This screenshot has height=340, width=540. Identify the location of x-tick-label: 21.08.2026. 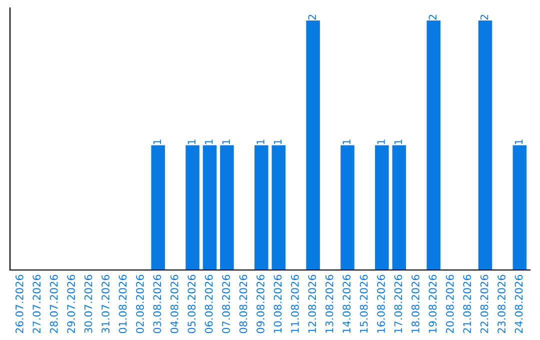
(467, 304).